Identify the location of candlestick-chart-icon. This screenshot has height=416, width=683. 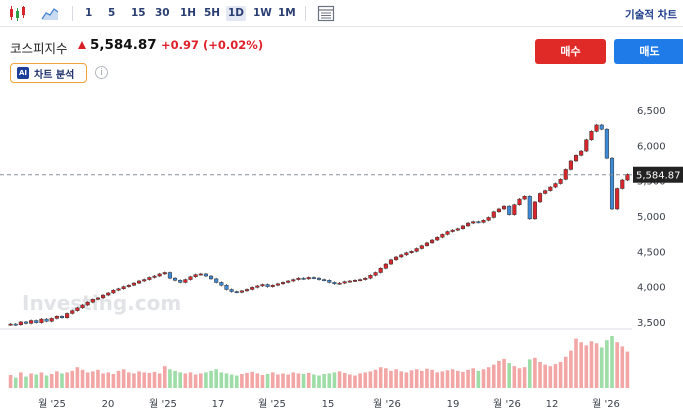
(17, 13).